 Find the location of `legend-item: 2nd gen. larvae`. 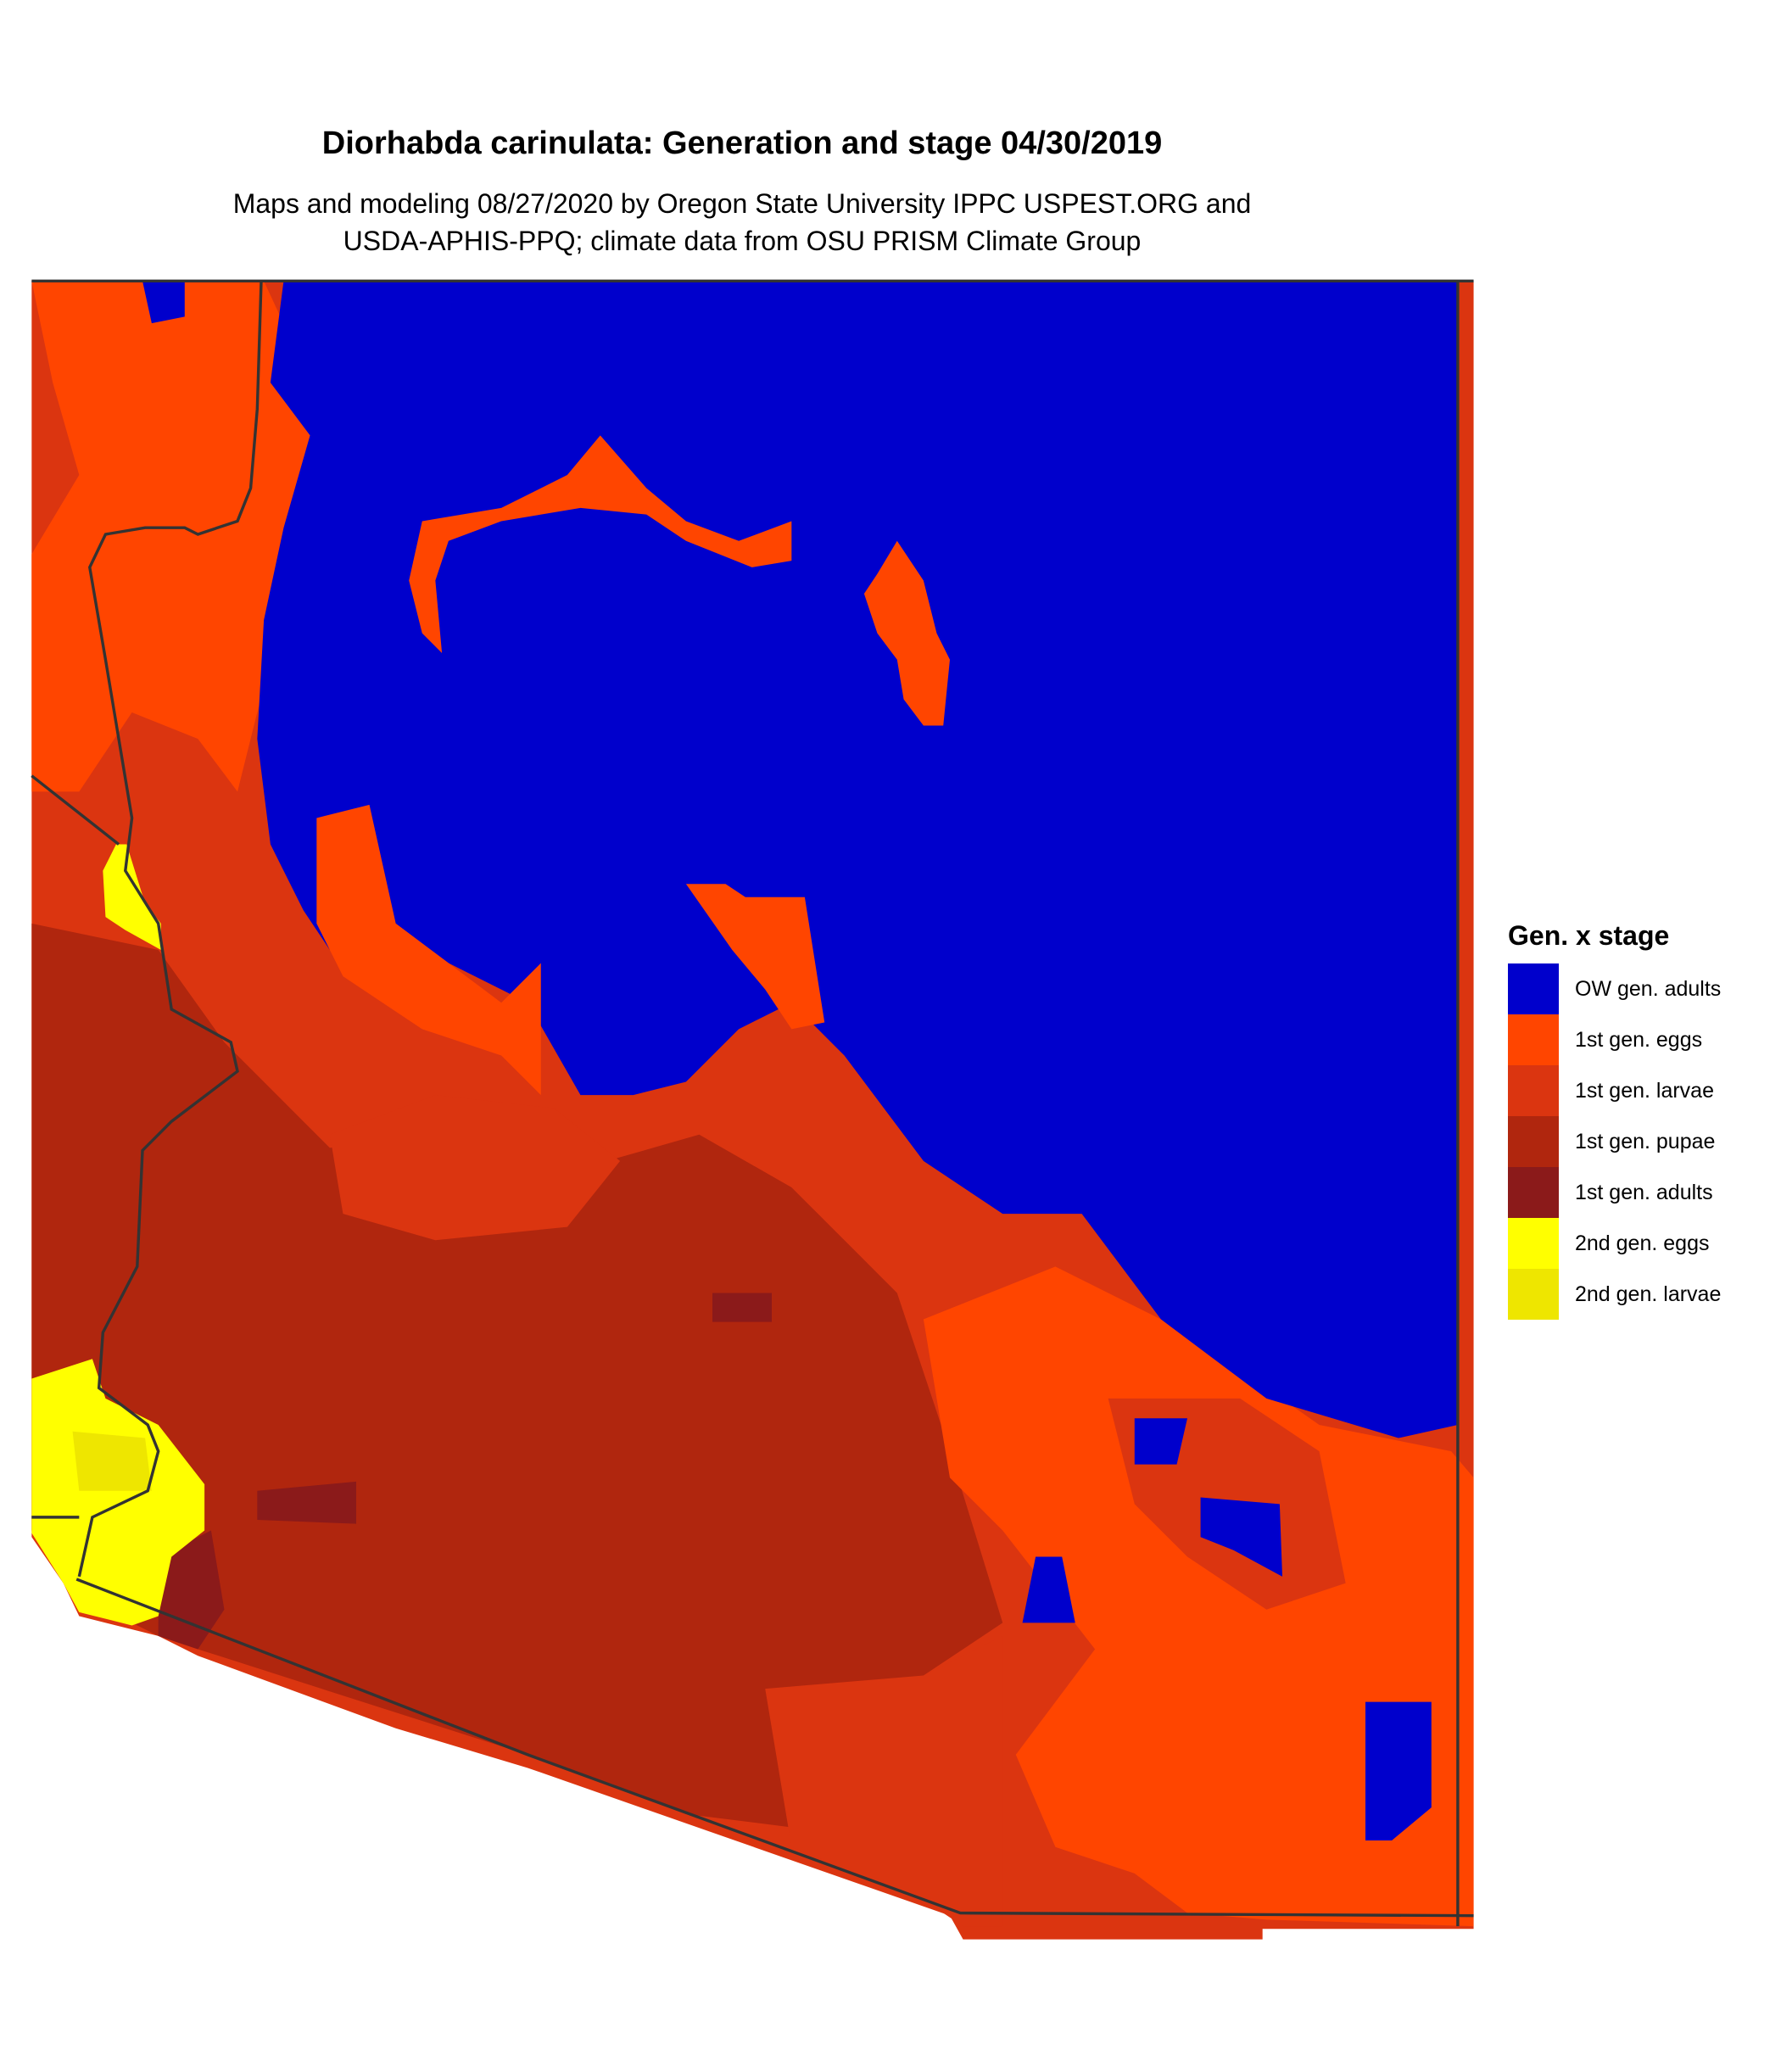

legend-item: 2nd gen. larvae is located at coordinates (1614, 1294).